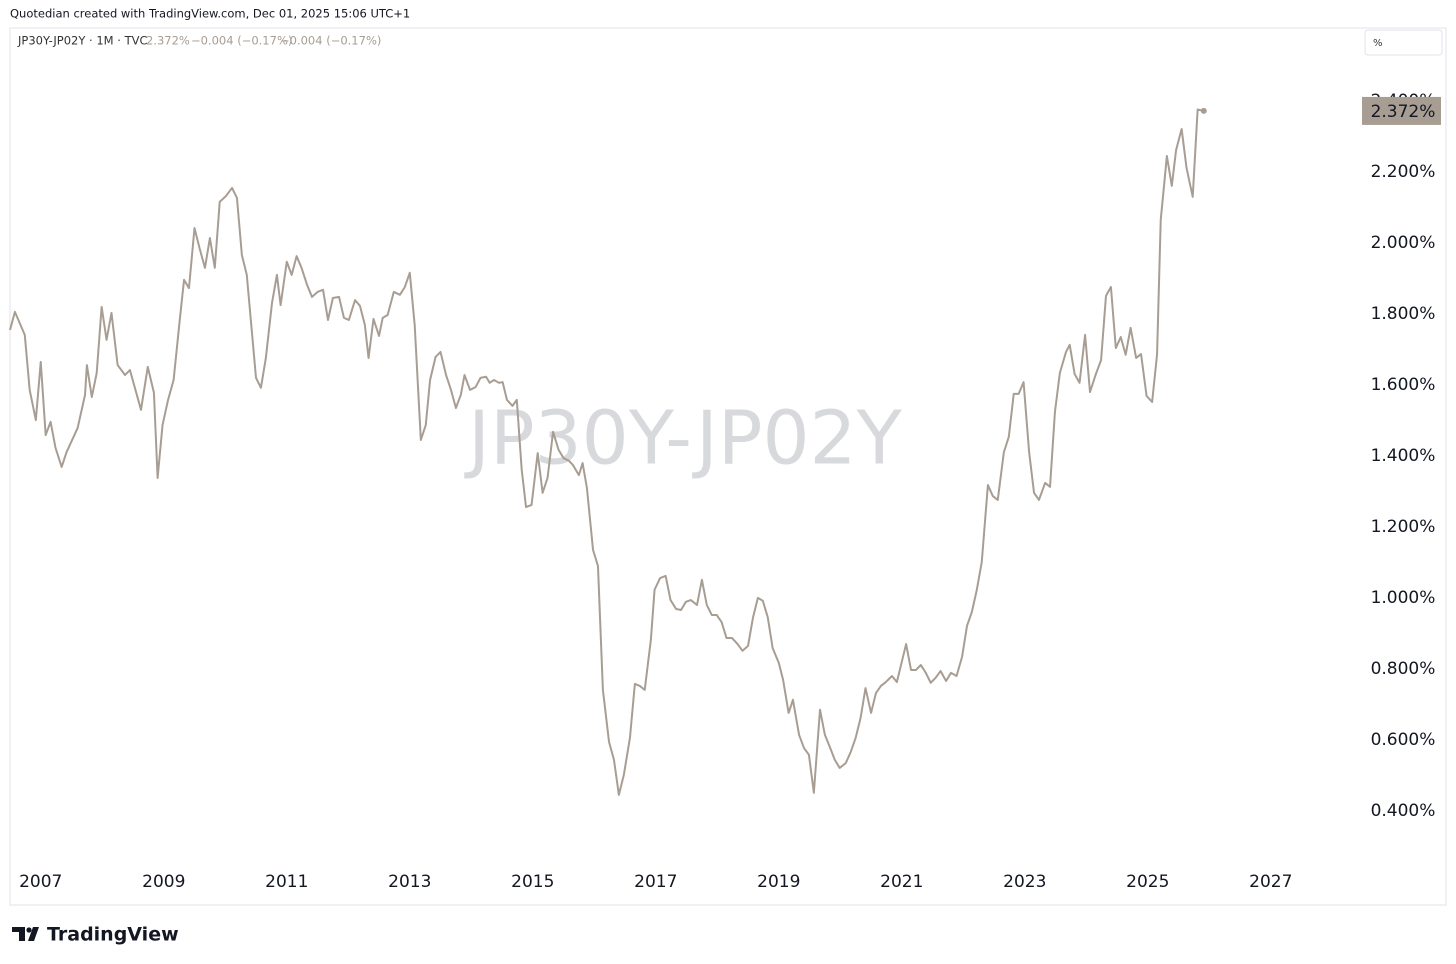  What do you see at coordinates (82, 41) in the screenshot?
I see `symbol-label: JP30Y-JP02Y · 1M · TVC` at bounding box center [82, 41].